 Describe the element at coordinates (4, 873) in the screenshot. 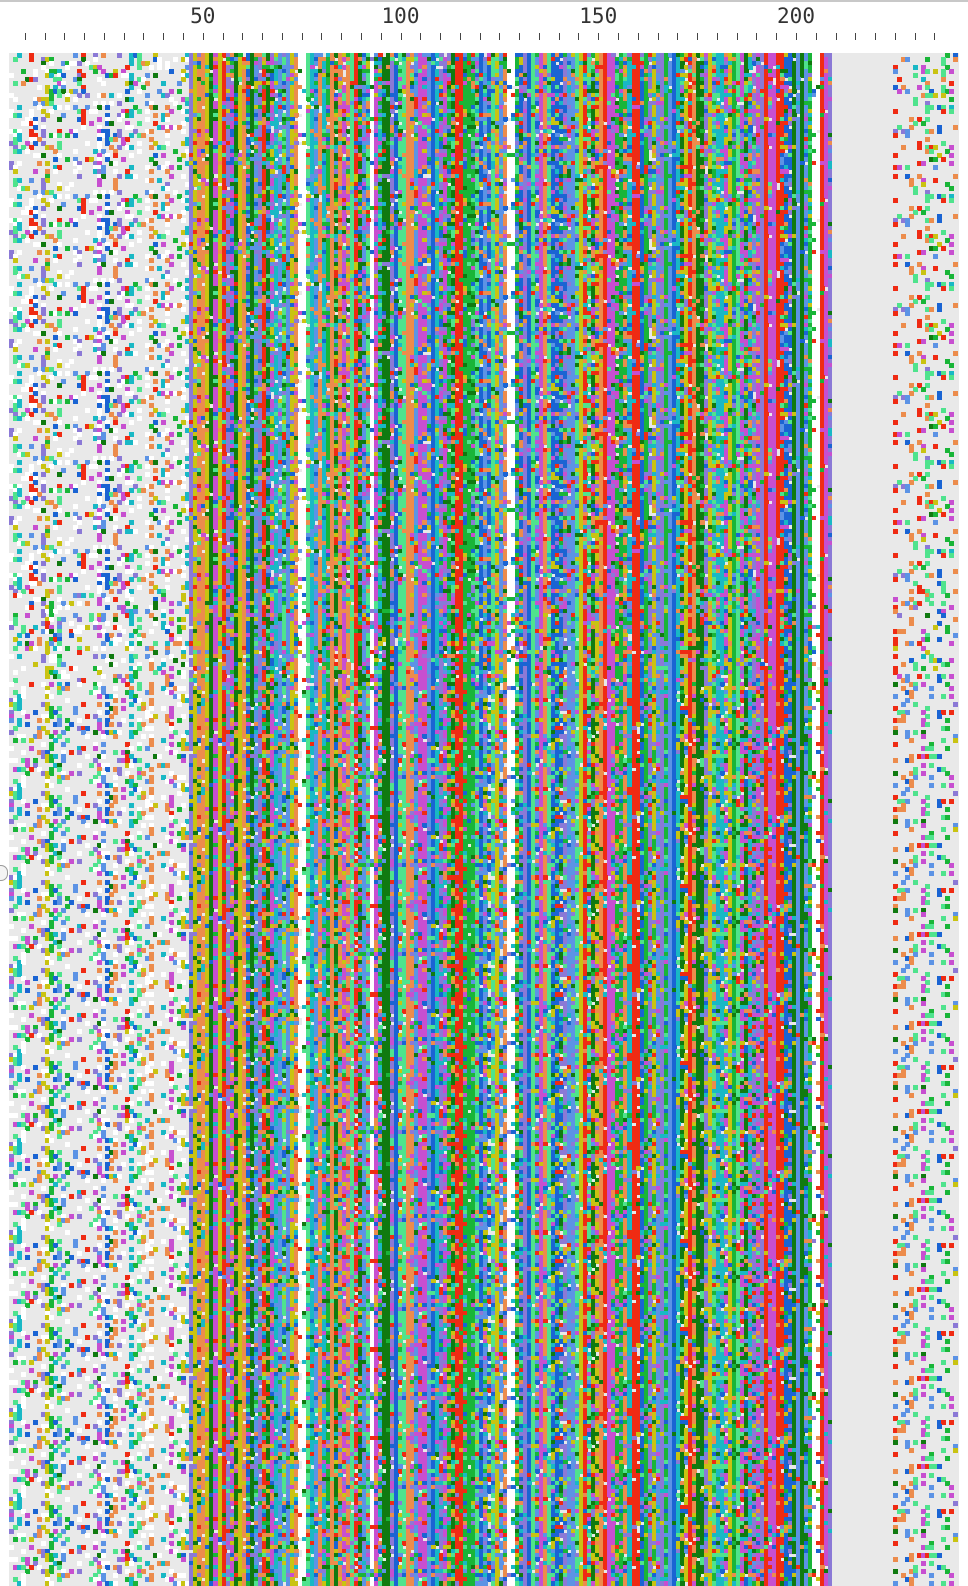

I see `resize-handle-icon` at that location.